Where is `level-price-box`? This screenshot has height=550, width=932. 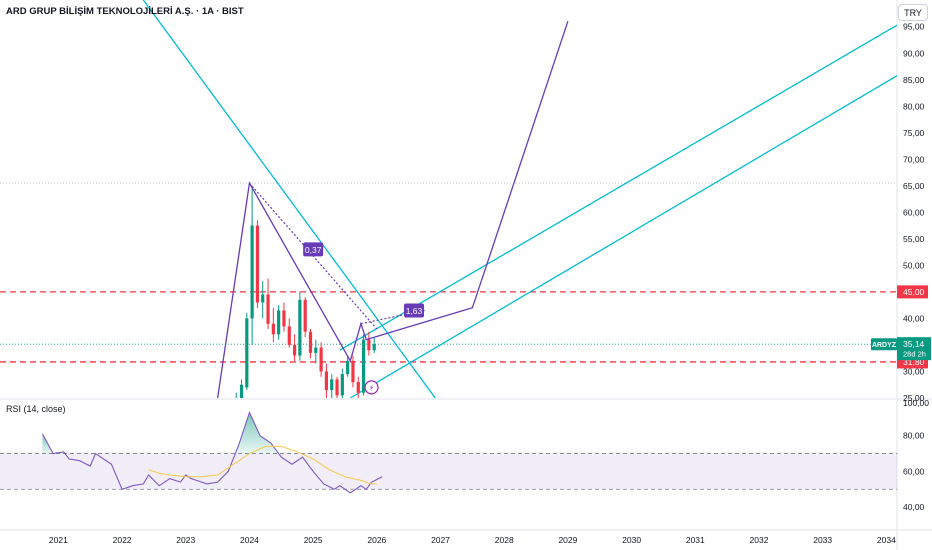 level-price-box is located at coordinates (912, 292).